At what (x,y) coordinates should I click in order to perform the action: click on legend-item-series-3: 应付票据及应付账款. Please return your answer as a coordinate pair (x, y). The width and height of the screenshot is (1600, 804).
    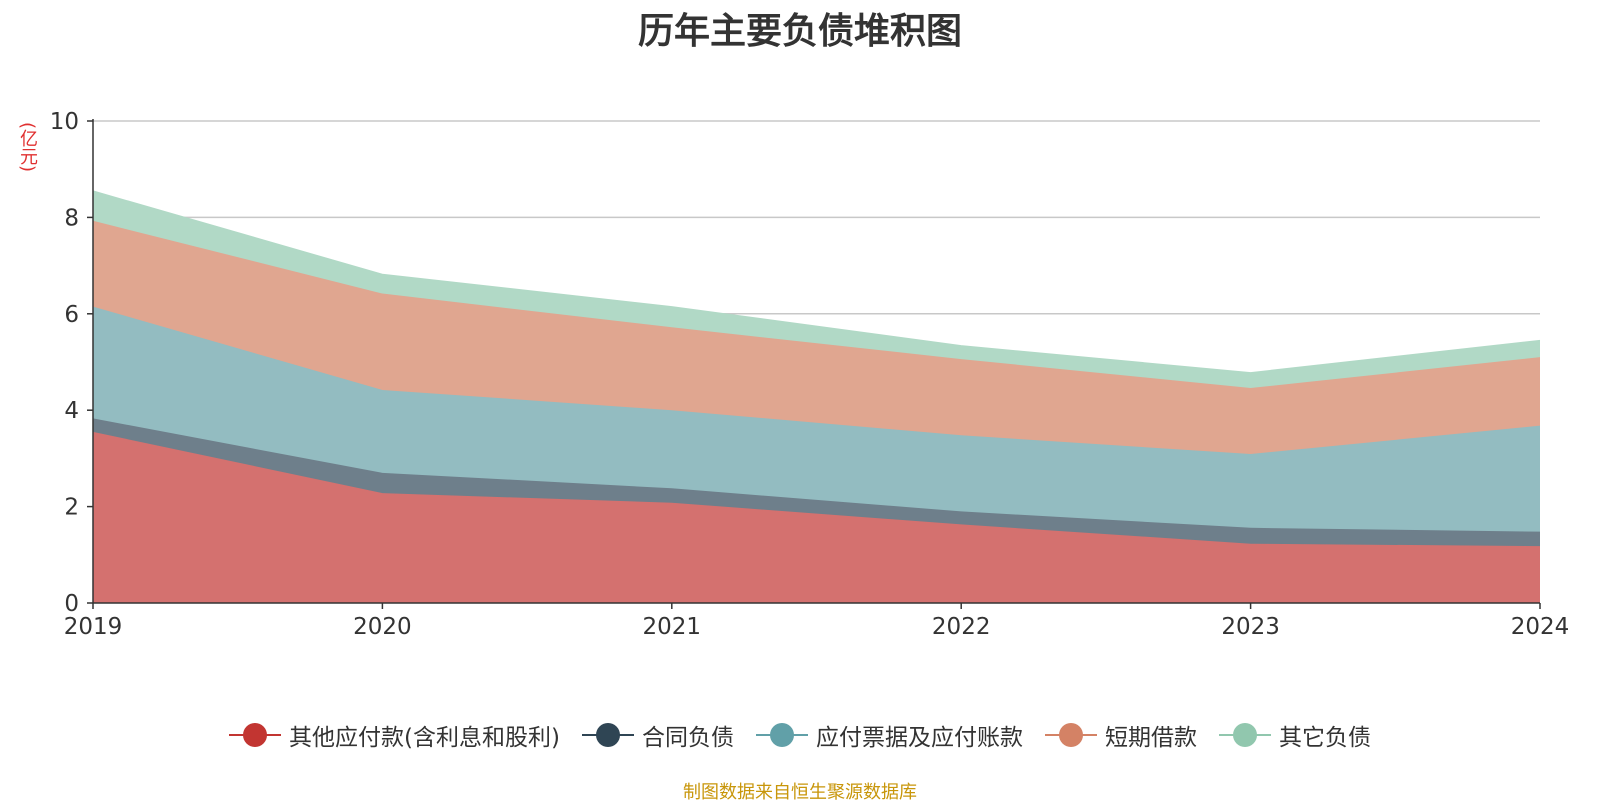
    Looking at the image, I should click on (889, 735).